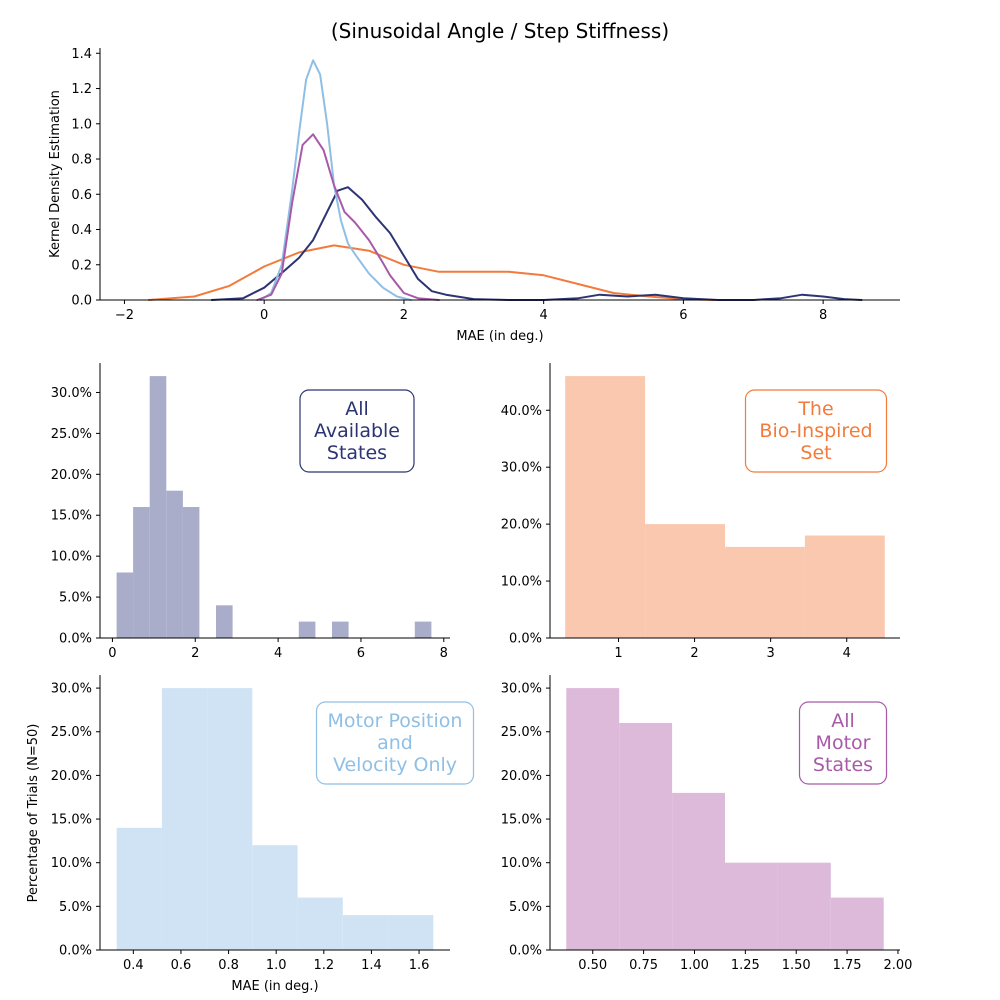 The width and height of the screenshot is (1000, 1000). Describe the element at coordinates (815, 409) in the screenshot. I see `label-box-text: The` at that location.